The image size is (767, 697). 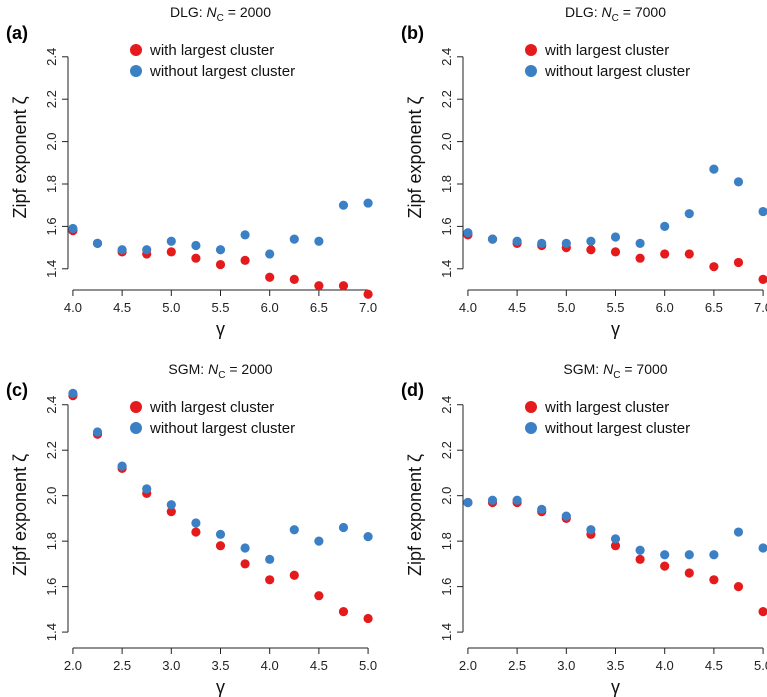 What do you see at coordinates (51, 269) in the screenshot?
I see `y-tick-label: 1.4` at bounding box center [51, 269].